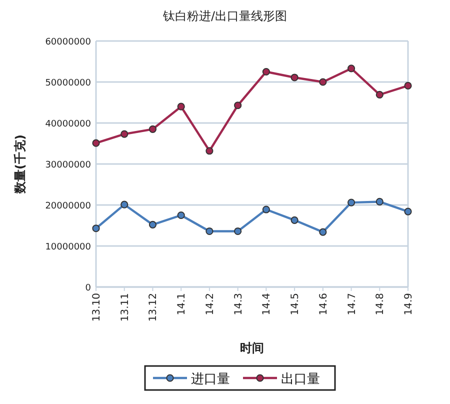 The image size is (450, 404). Describe the element at coordinates (252, 348) in the screenshot. I see `x-axis-title: 时间` at that location.